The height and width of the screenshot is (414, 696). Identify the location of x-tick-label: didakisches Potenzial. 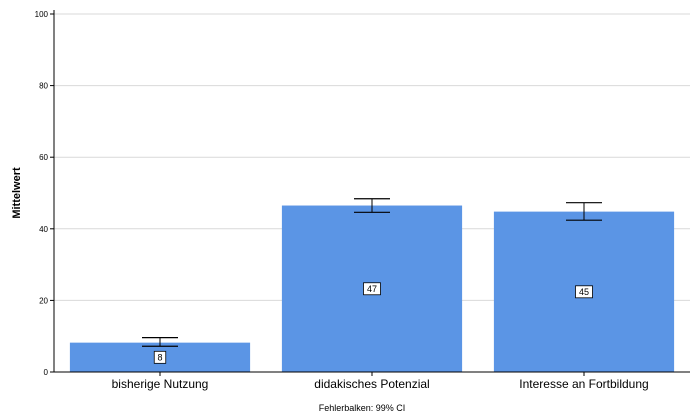
(371, 384).